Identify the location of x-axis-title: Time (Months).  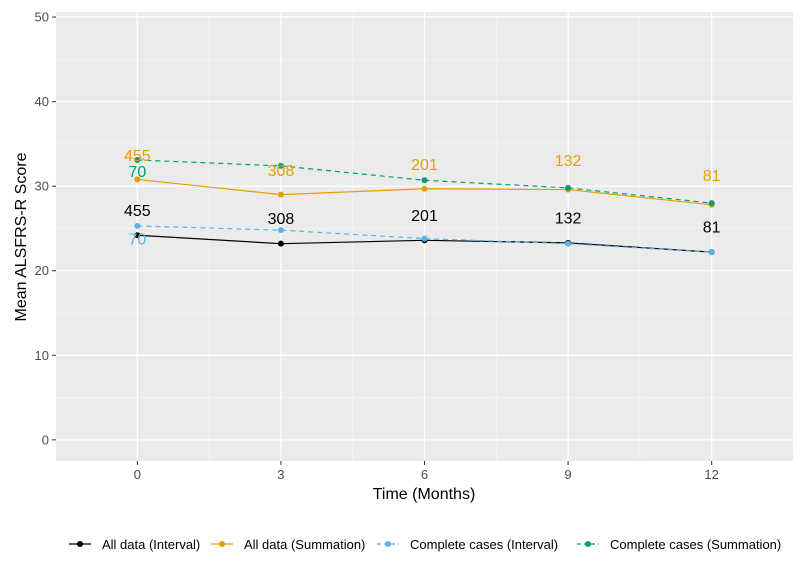
(424, 494).